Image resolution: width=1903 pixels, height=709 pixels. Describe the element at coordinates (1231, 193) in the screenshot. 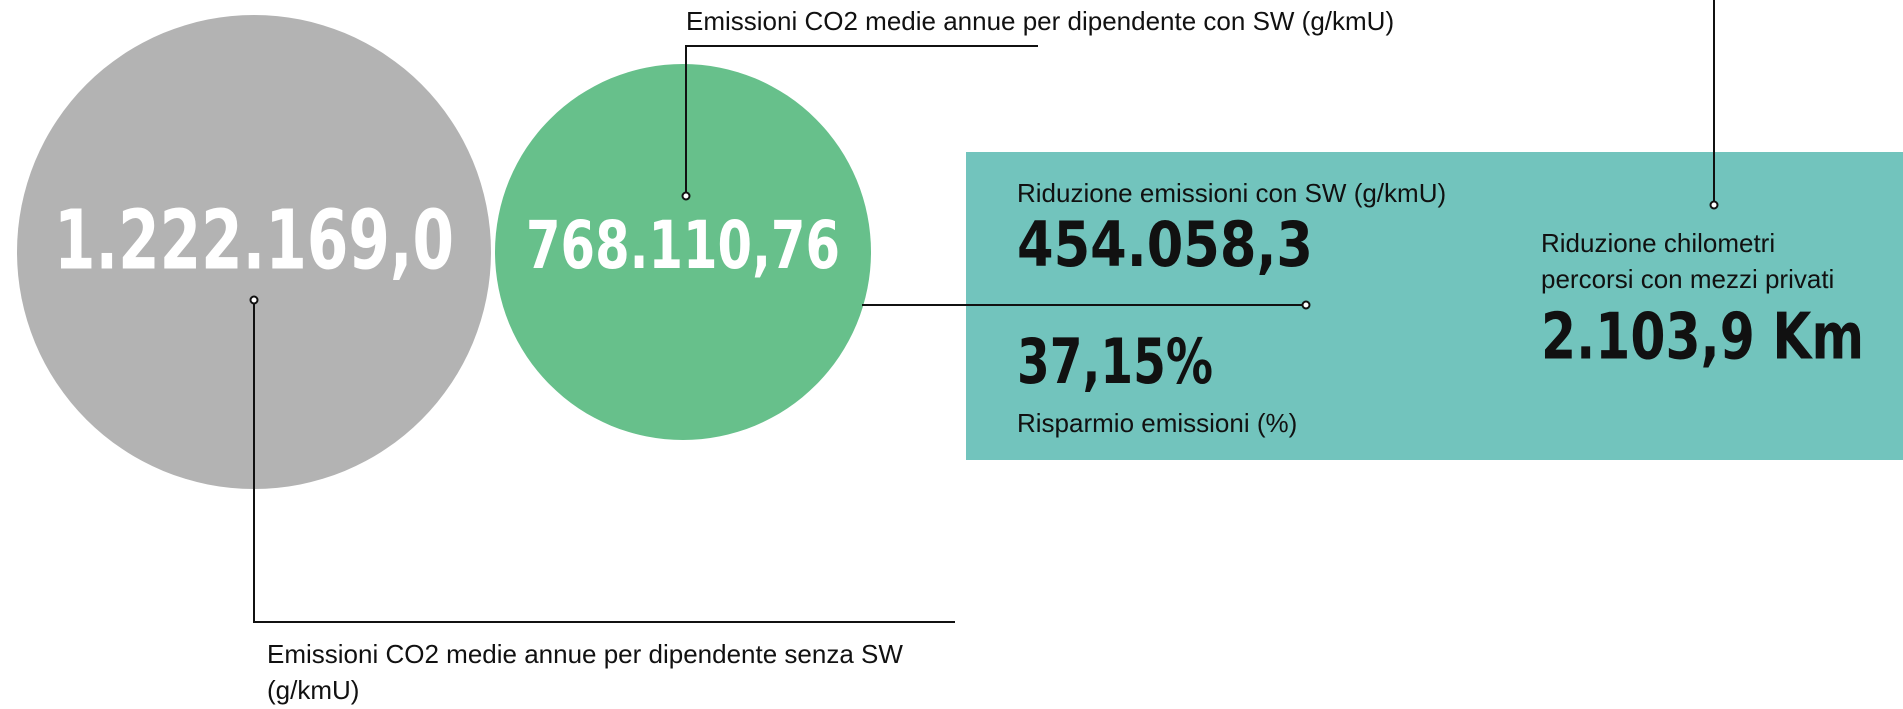

I see `reduction-label: Riduzione emissioni con SW (g/kmU)` at that location.